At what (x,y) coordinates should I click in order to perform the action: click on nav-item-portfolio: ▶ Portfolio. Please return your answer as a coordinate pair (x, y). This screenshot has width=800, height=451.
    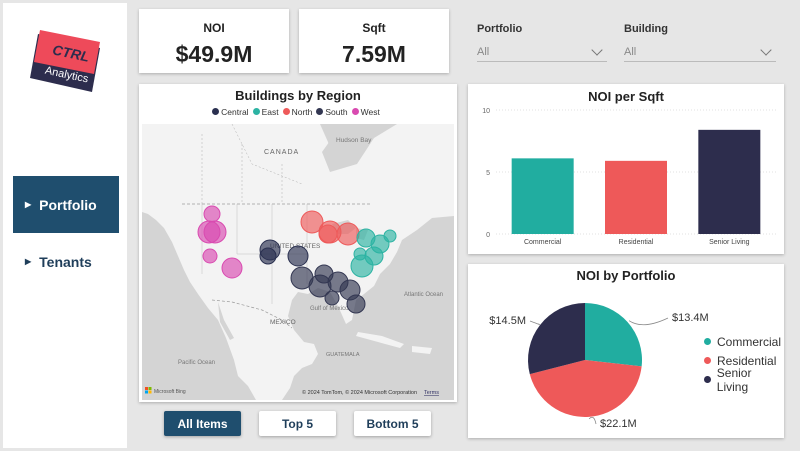
    Looking at the image, I should click on (66, 204).